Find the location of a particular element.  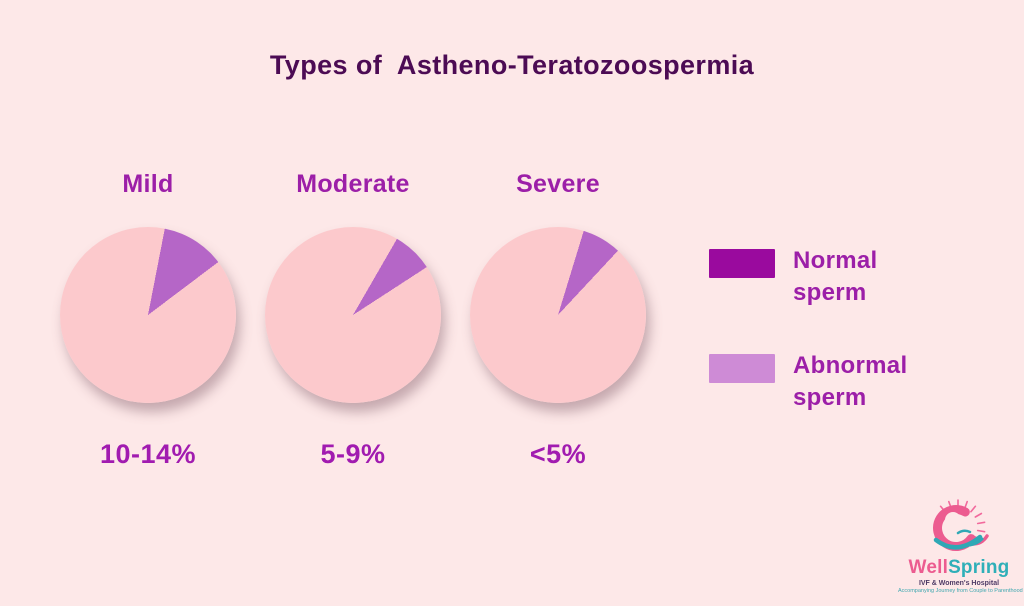

logo-name: WellSpring is located at coordinates (959, 568).